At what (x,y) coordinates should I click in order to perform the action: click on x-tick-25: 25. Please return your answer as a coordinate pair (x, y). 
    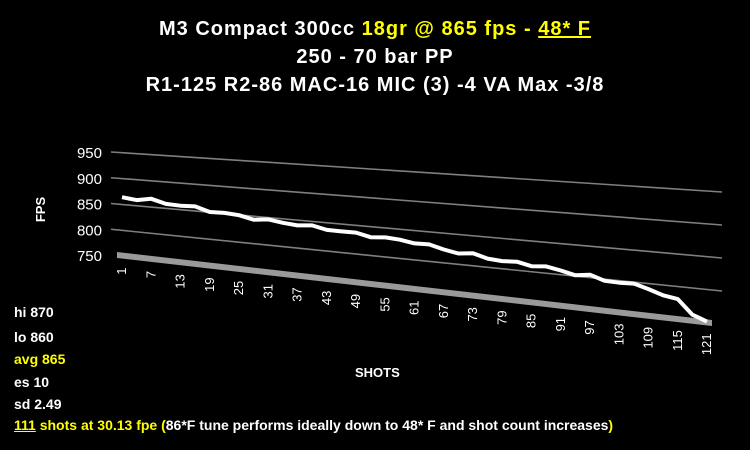
    Looking at the image, I should click on (238, 288).